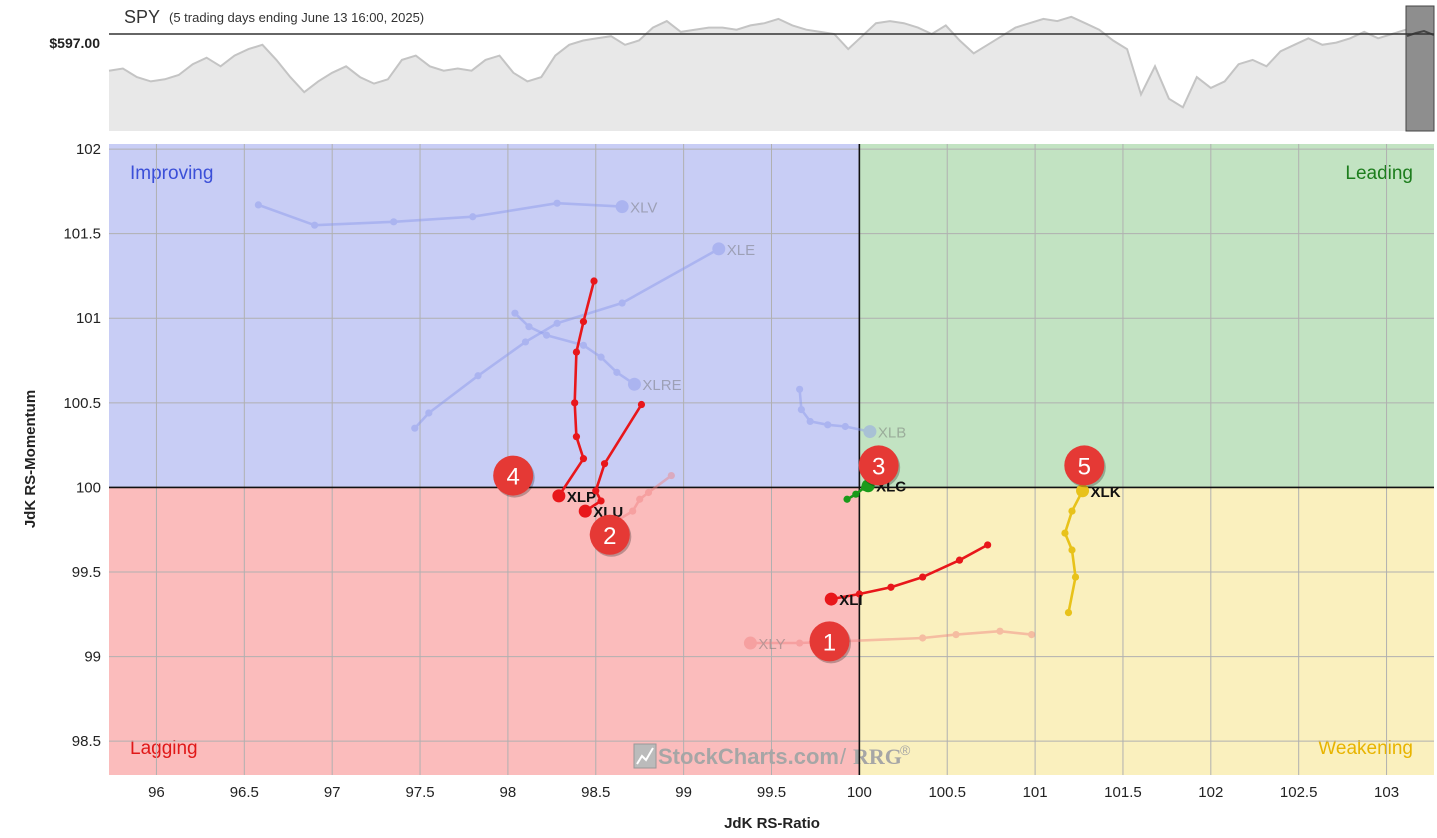 The height and width of the screenshot is (838, 1437). I want to click on watermark: StockCharts.com / RRG ®, so click(772, 755).